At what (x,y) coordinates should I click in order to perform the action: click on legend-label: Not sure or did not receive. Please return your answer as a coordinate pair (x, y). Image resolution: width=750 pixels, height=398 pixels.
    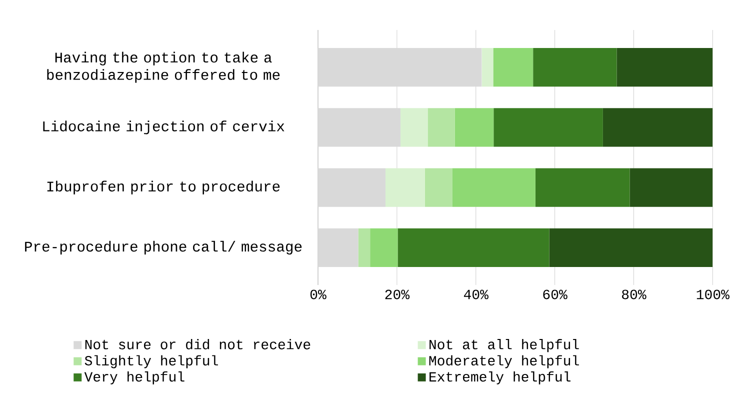
    Looking at the image, I should click on (197, 344).